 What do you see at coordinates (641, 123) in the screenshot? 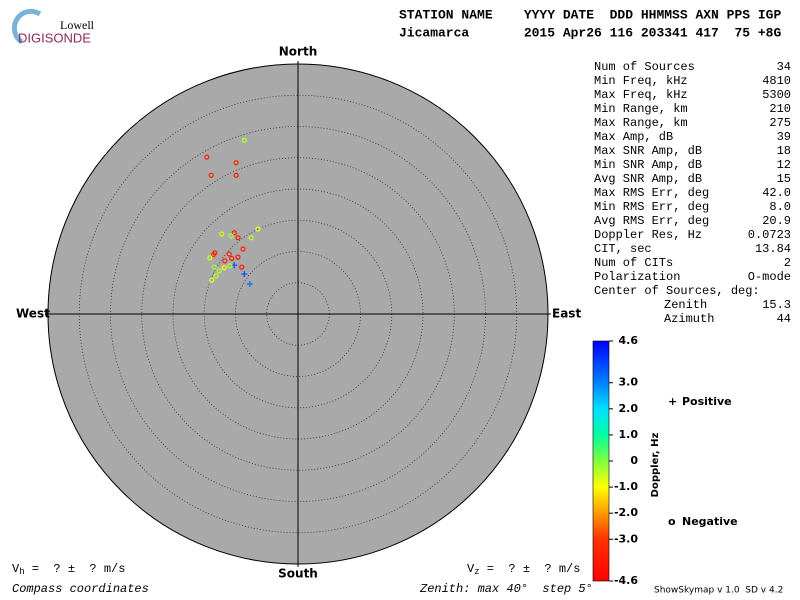
I see `stat-label: Max Range, km` at bounding box center [641, 123].